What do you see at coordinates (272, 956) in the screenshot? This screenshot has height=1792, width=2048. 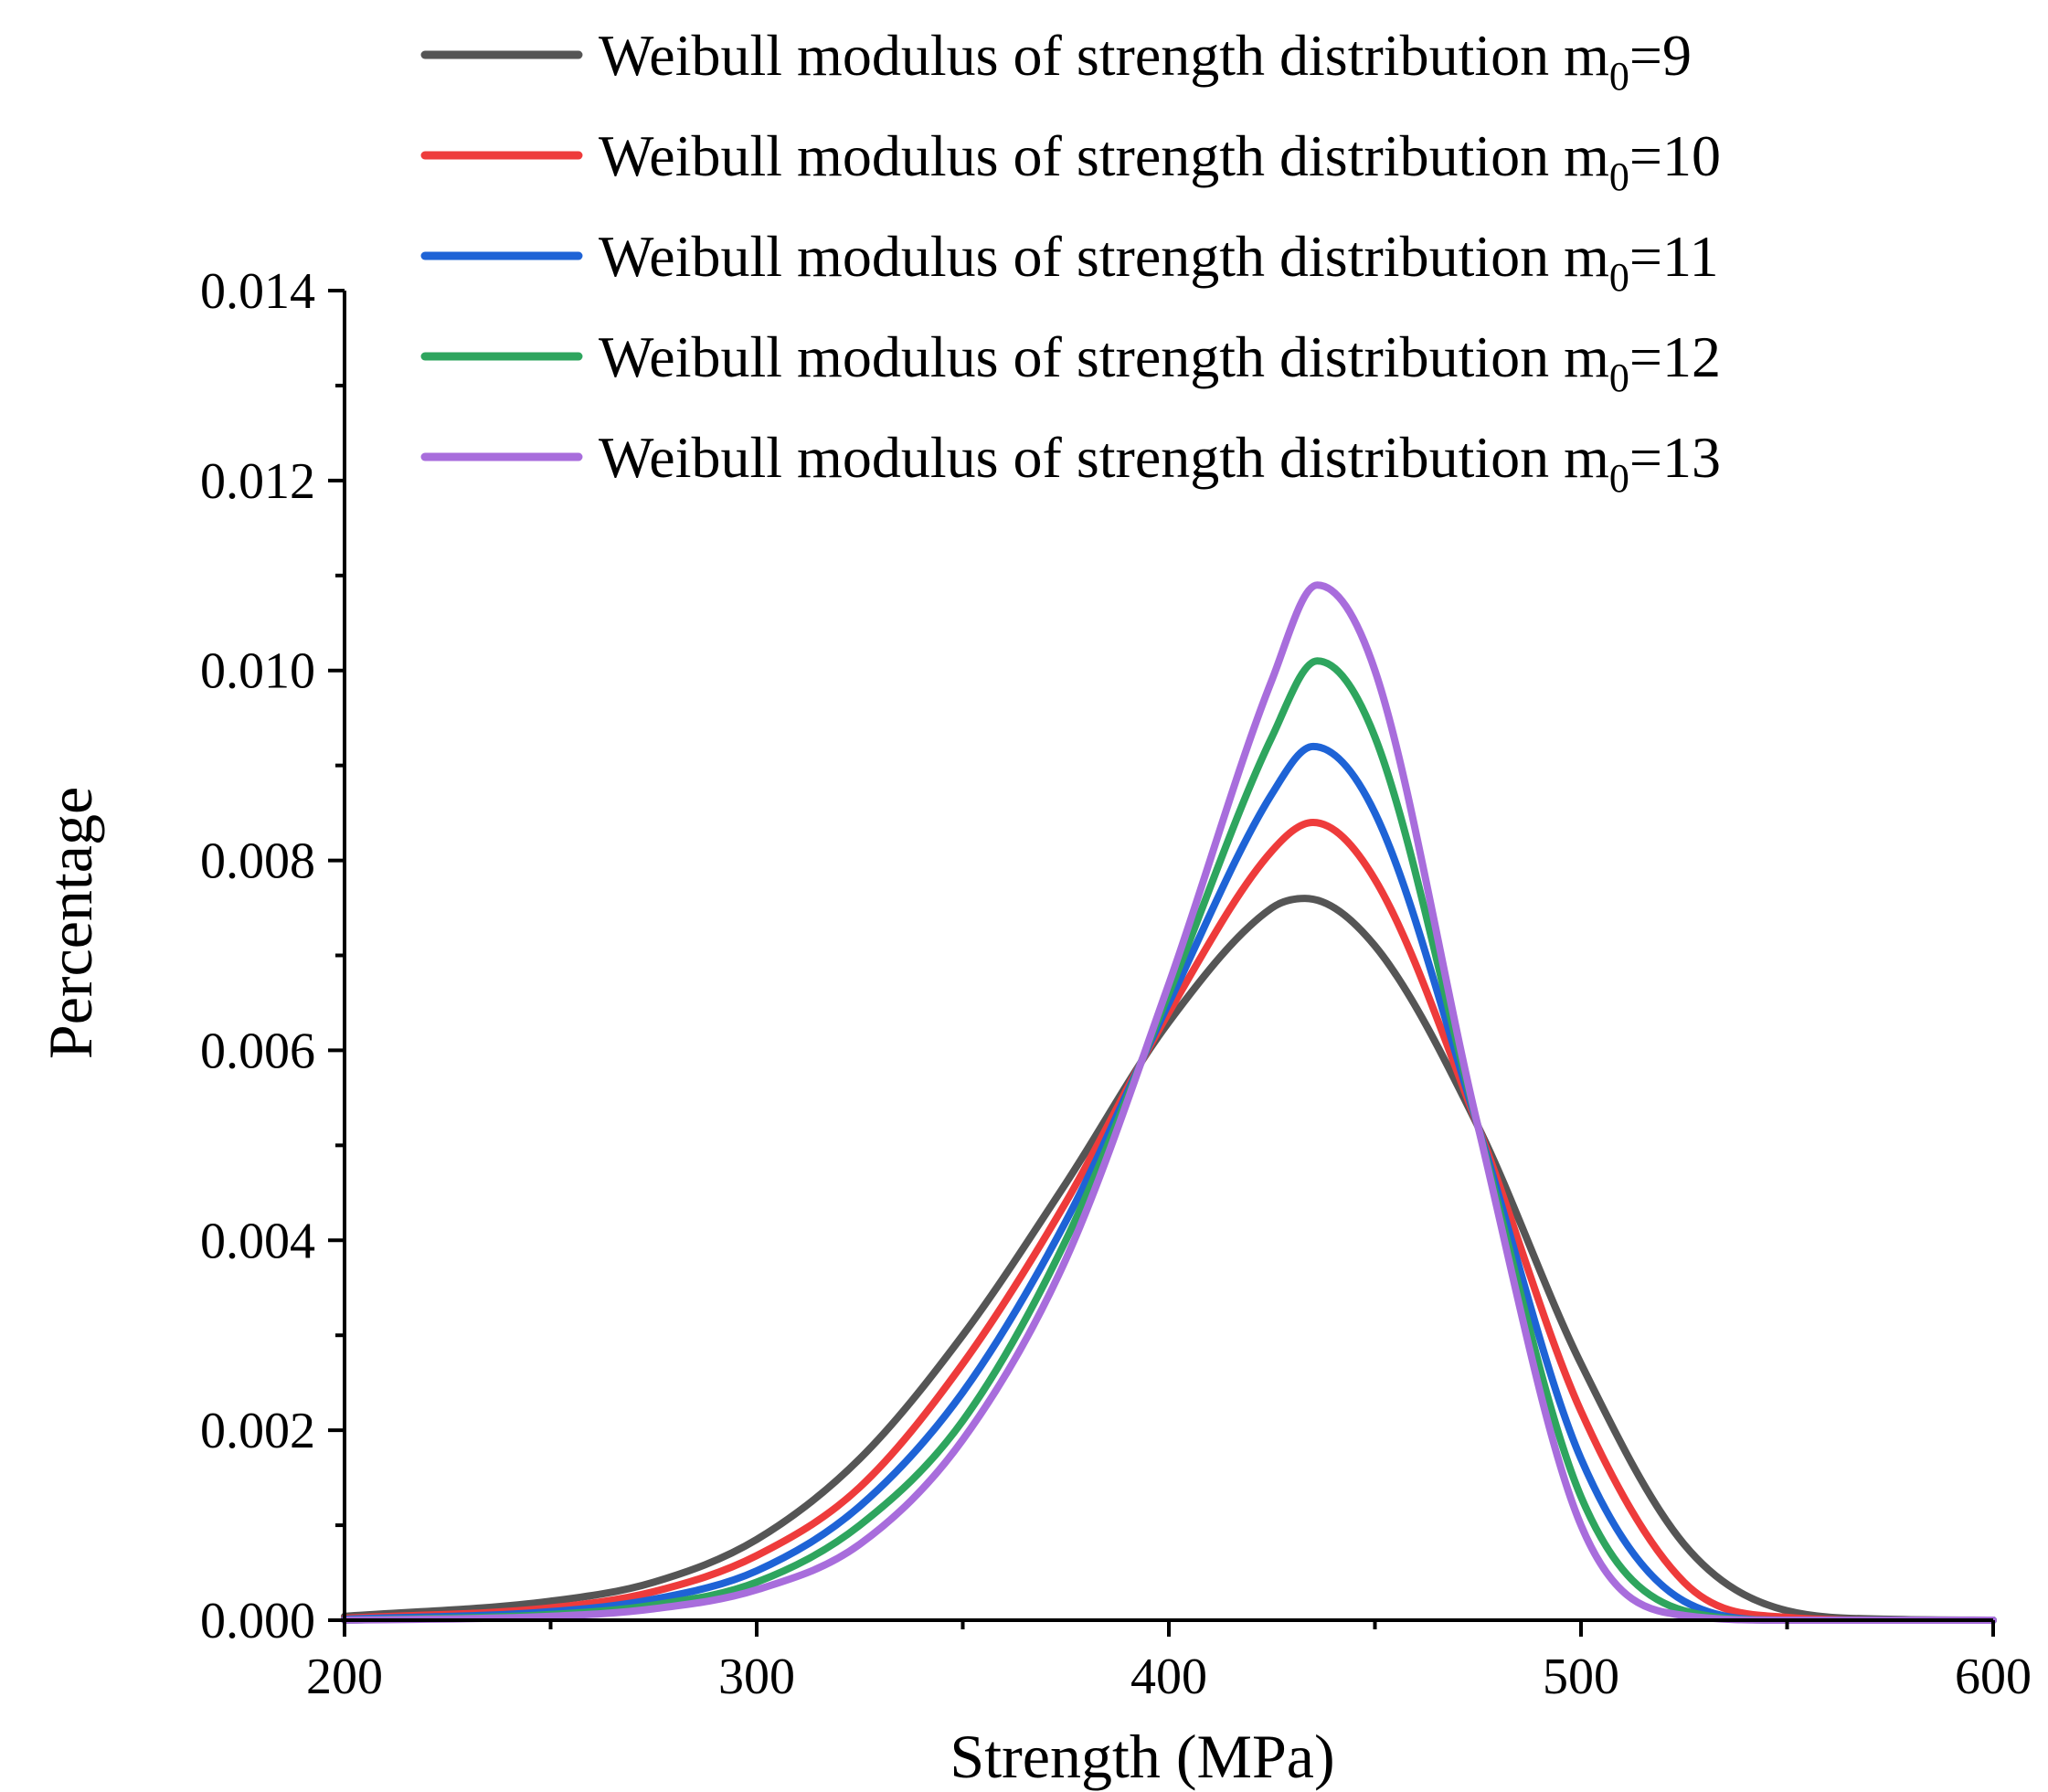 I see `y-ticks: 0.000 0.002 0.004 0.006 0.008 0.010 0.012 0.014` at bounding box center [272, 956].